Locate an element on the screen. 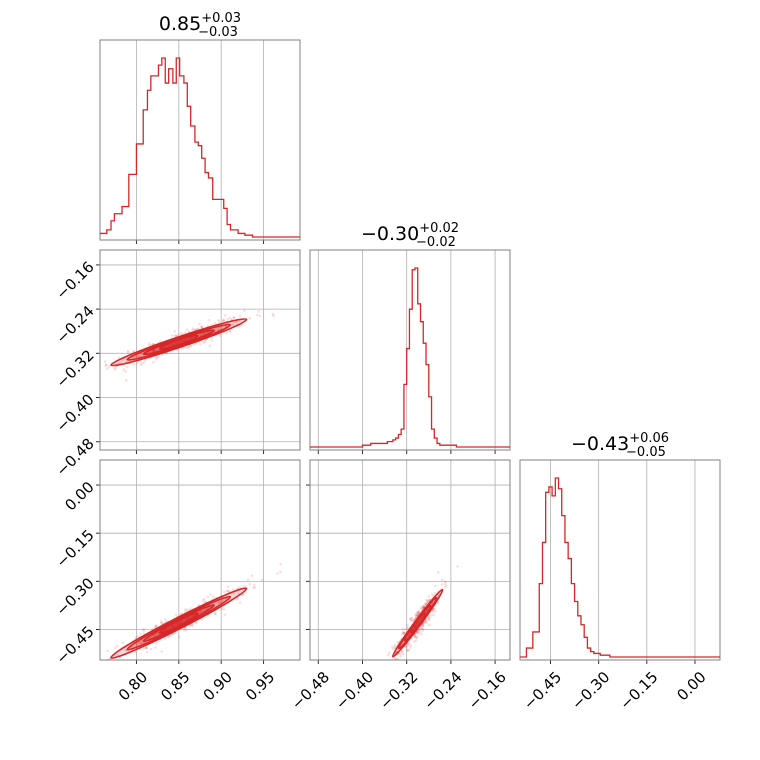 This screenshot has height=760, width=760. x-tick-label: 0.90 is located at coordinates (218, 686).